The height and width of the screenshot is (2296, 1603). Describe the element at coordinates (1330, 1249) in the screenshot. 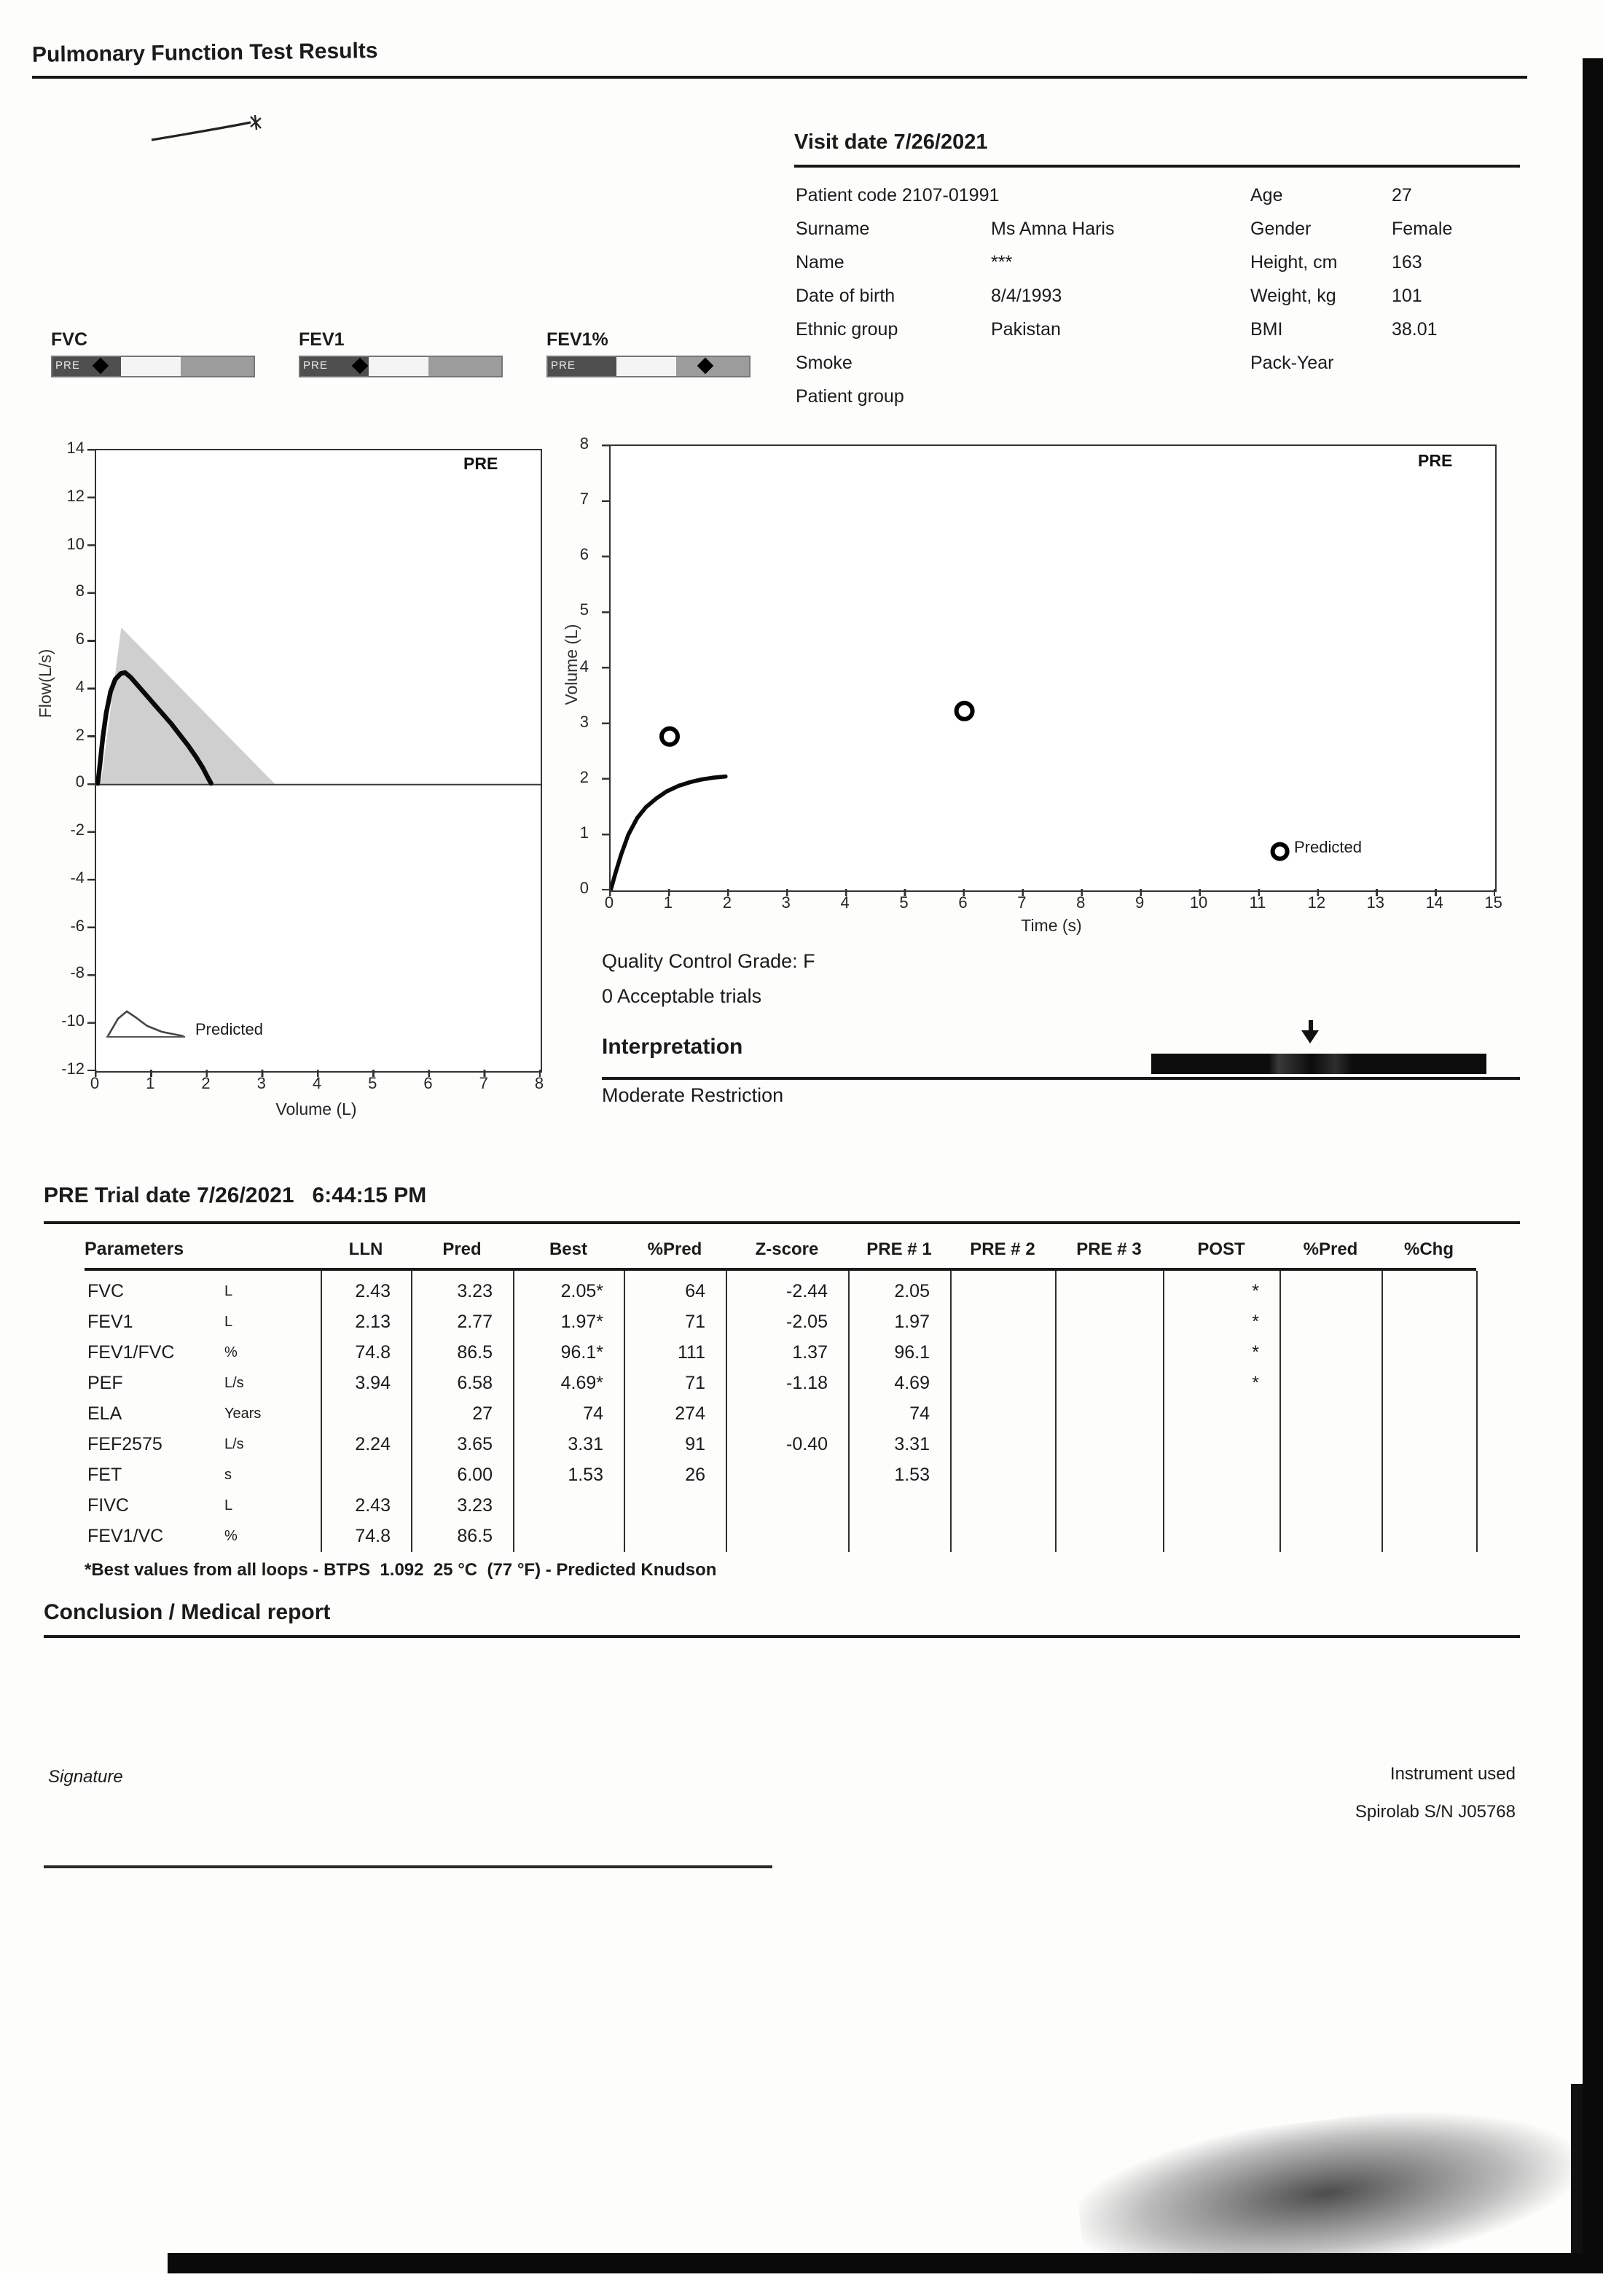

I see `col-header-post-pctpred: %Pred` at that location.